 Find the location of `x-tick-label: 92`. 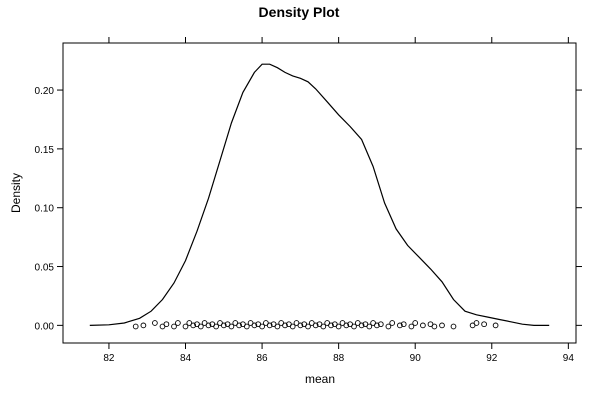

x-tick-label: 92 is located at coordinates (492, 358).